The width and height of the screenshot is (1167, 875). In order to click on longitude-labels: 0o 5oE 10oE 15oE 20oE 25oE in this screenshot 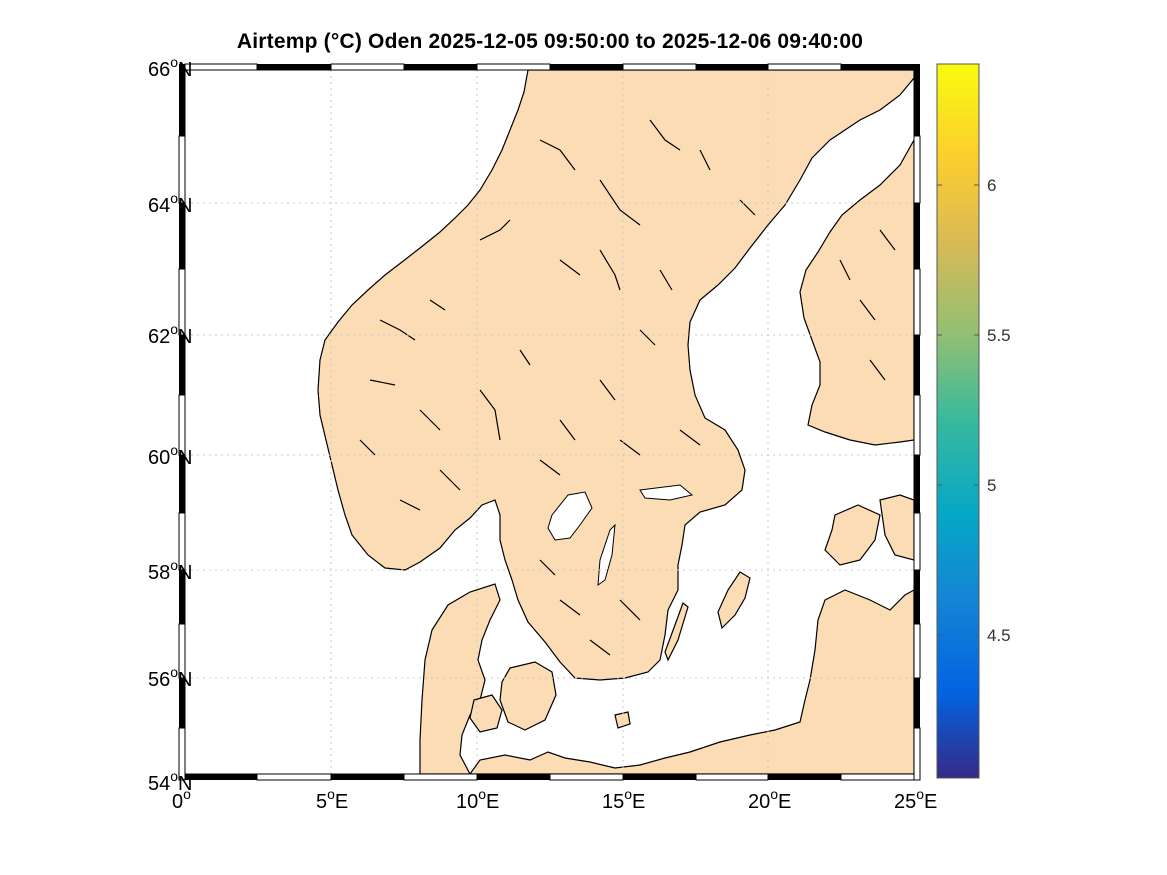, I will do `click(554, 799)`.